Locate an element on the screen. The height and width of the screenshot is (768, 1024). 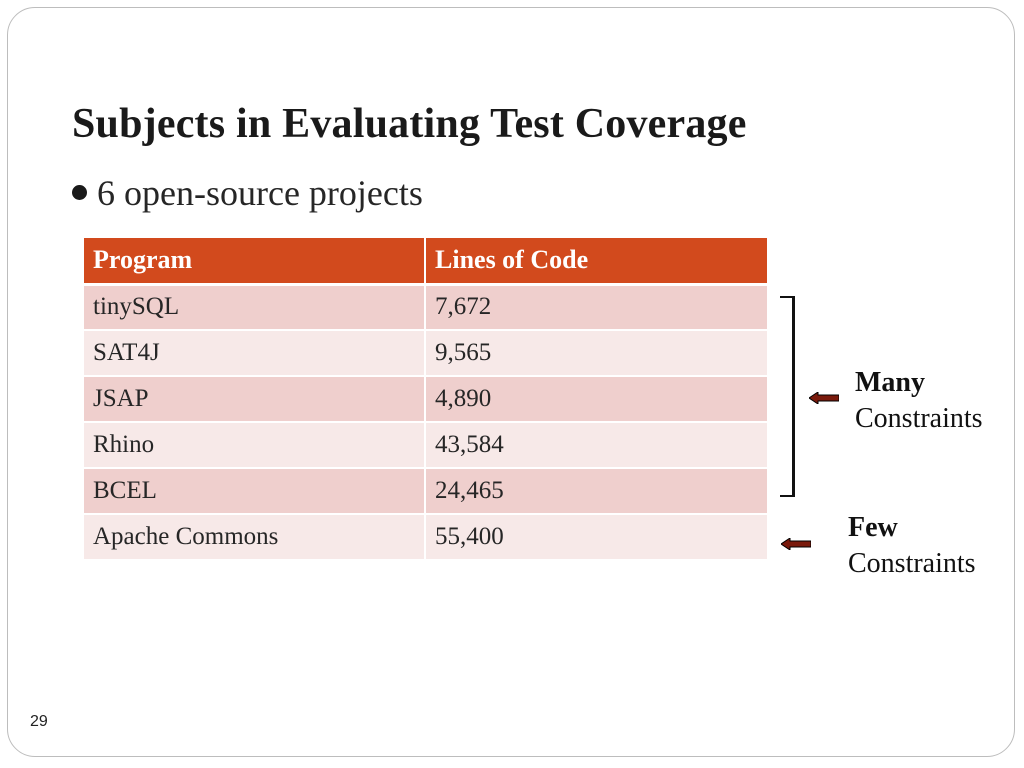
few-constraints-text: Constraints is located at coordinates (912, 563).